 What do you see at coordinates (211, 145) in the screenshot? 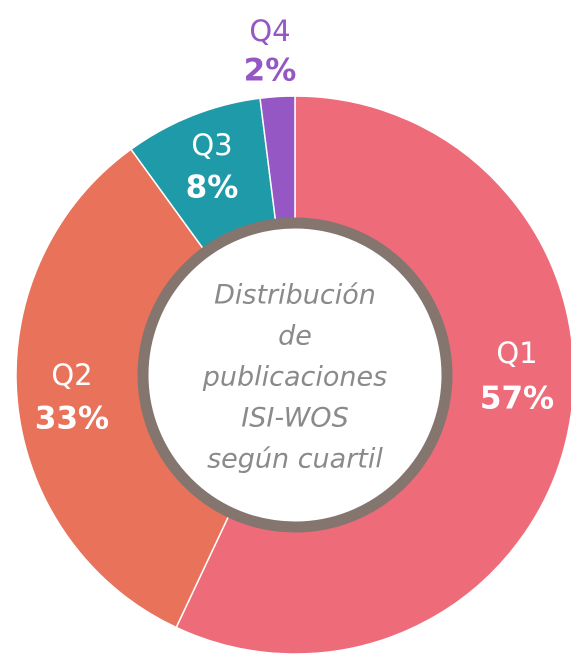
I see `category-label: Q3` at bounding box center [211, 145].